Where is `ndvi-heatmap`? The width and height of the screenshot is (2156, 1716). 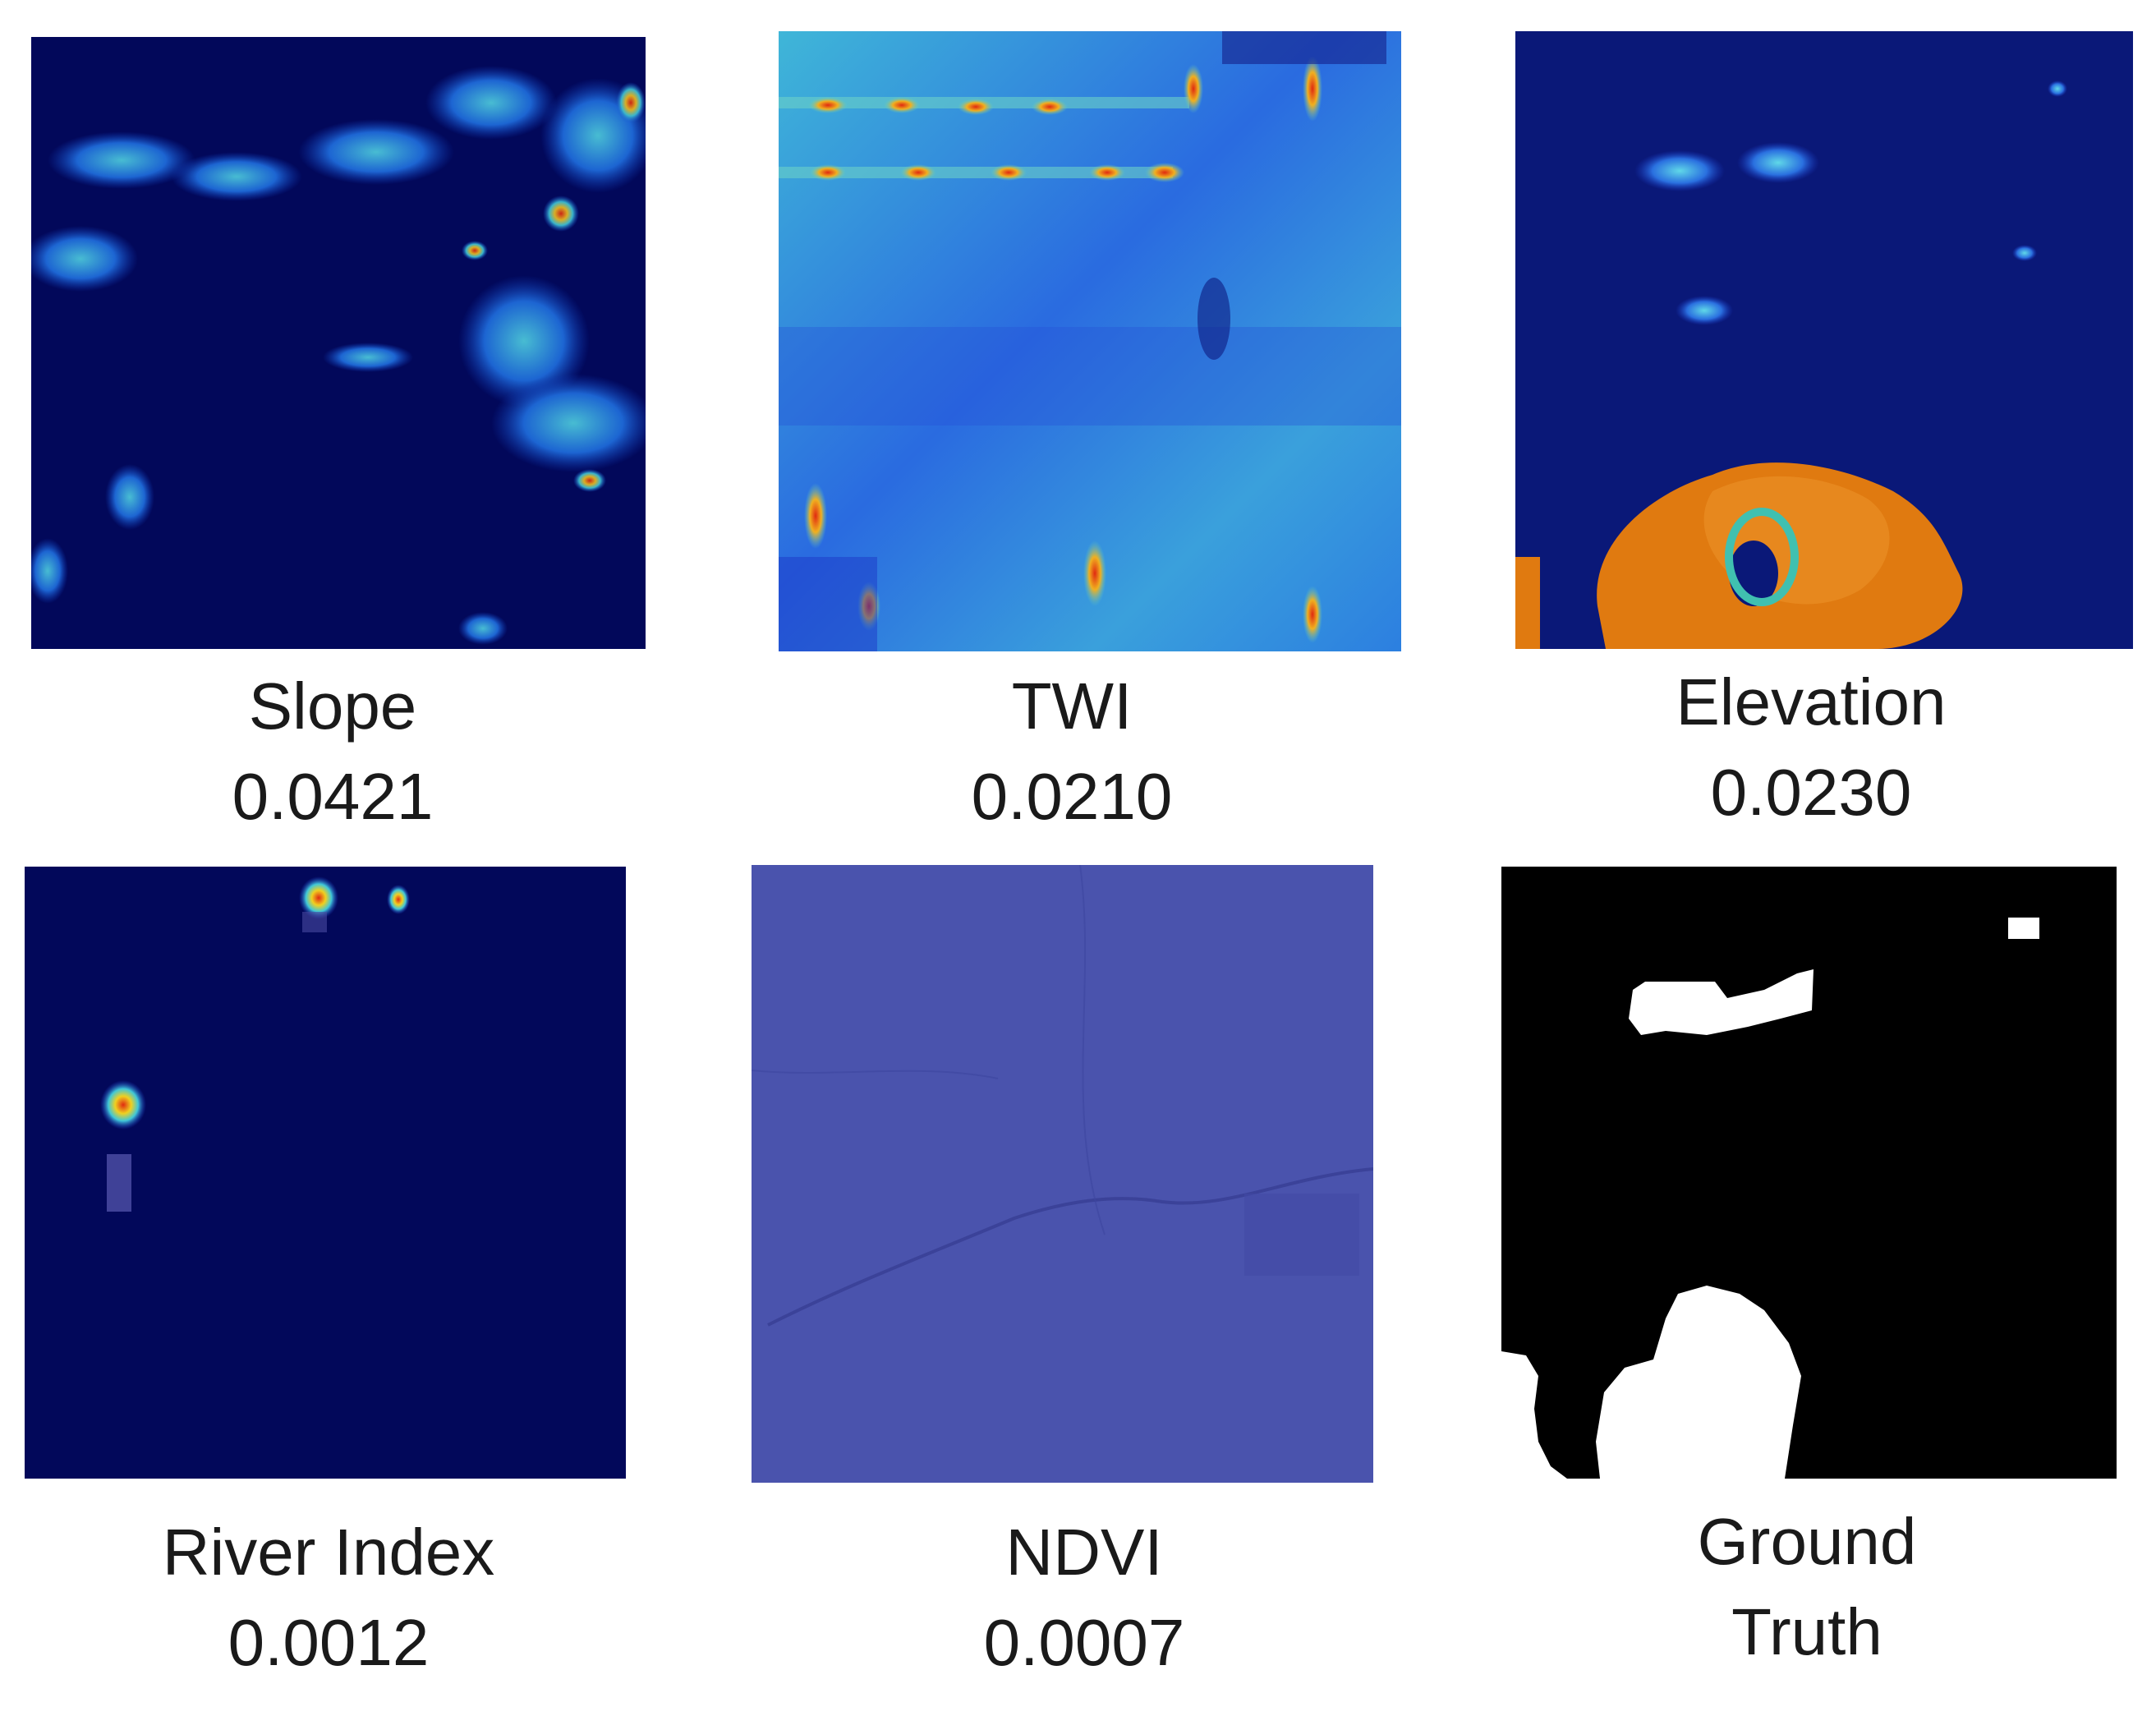
ndvi-heatmap is located at coordinates (1062, 1174).